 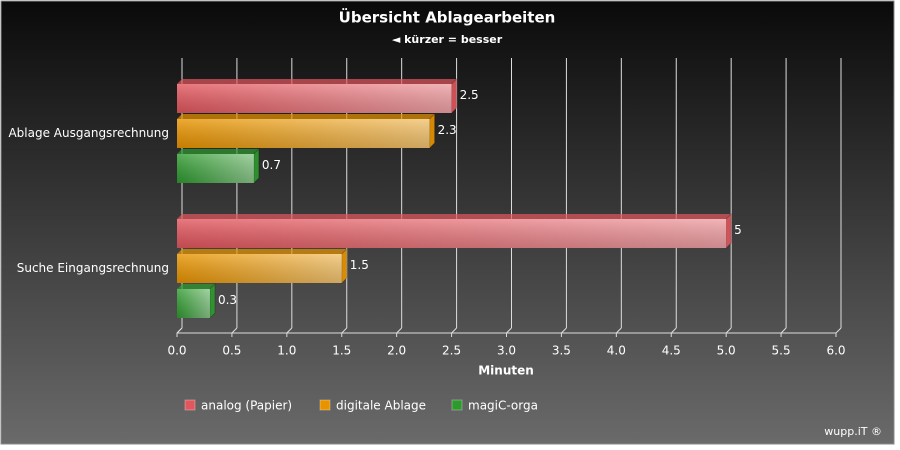 I want to click on data-label: 5, so click(x=738, y=230).